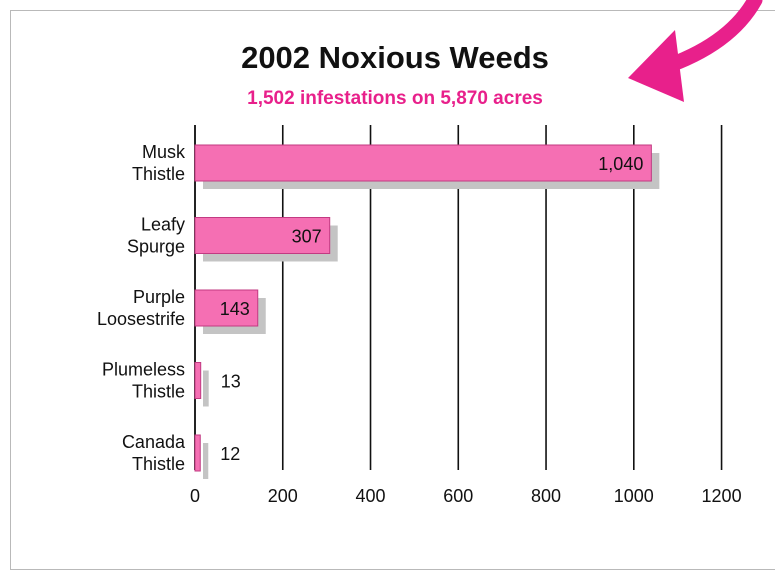 Image resolution: width=775 pixels, height=570 pixels. What do you see at coordinates (156, 247) in the screenshot?
I see `category-label: Spurge` at bounding box center [156, 247].